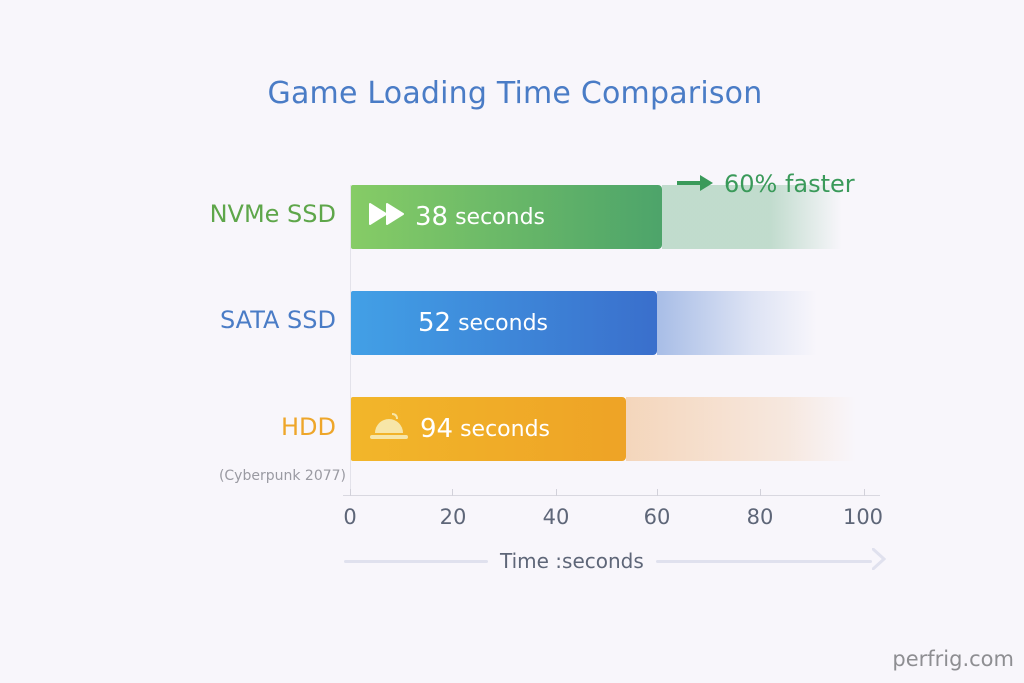 Image resolution: width=1024 pixels, height=683 pixels. Describe the element at coordinates (657, 517) in the screenshot. I see `x-tick-label: 60` at that location.